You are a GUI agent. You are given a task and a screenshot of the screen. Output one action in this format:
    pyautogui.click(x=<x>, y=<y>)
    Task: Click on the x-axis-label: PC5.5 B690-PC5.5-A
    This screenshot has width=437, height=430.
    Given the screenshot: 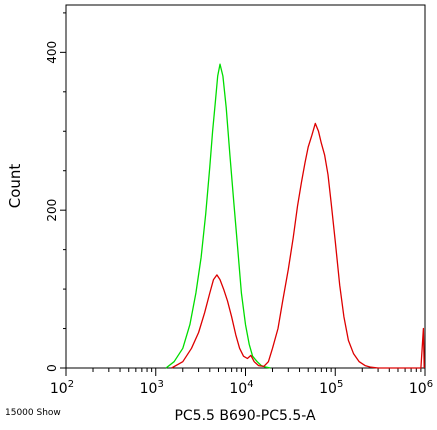 What is the action you would take?
    pyautogui.click(x=245, y=416)
    